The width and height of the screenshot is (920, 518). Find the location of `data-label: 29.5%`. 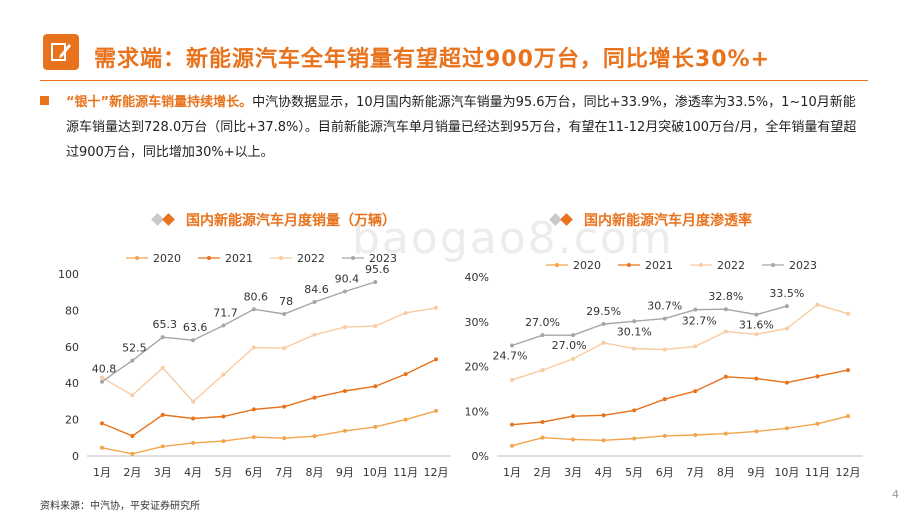

data-label: 29.5% is located at coordinates (603, 311).